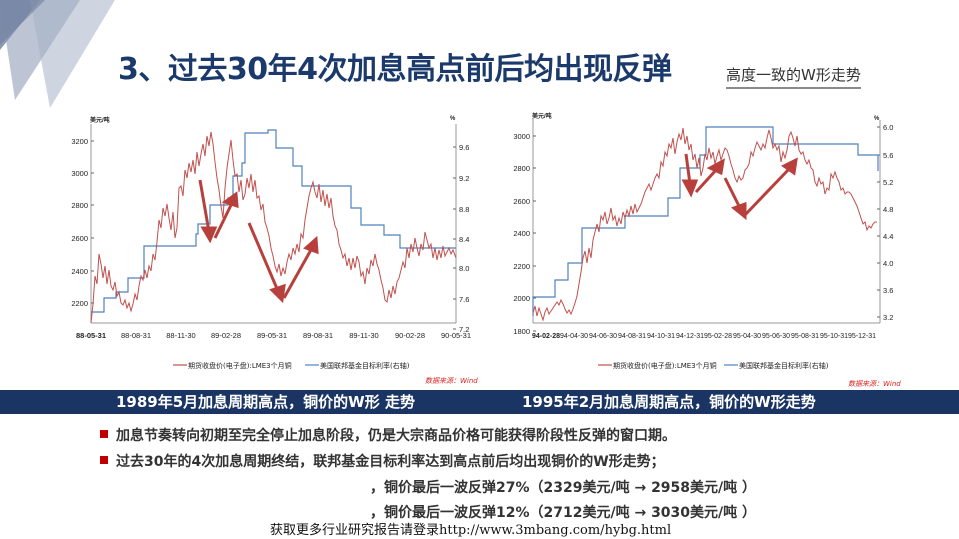 The image size is (959, 539). What do you see at coordinates (574, 336) in the screenshot?
I see `svg-text: 94-04-30` at bounding box center [574, 336].